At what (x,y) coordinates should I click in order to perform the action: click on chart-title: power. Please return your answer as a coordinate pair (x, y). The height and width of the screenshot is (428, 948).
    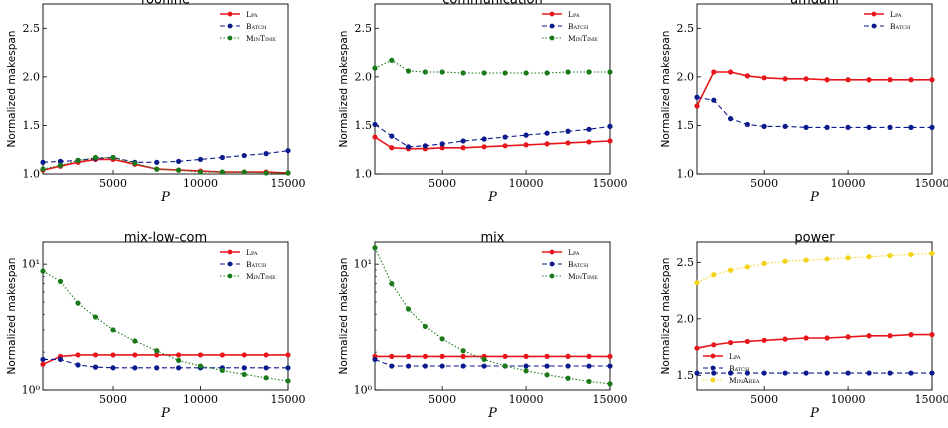
    Looking at the image, I should click on (814, 238).